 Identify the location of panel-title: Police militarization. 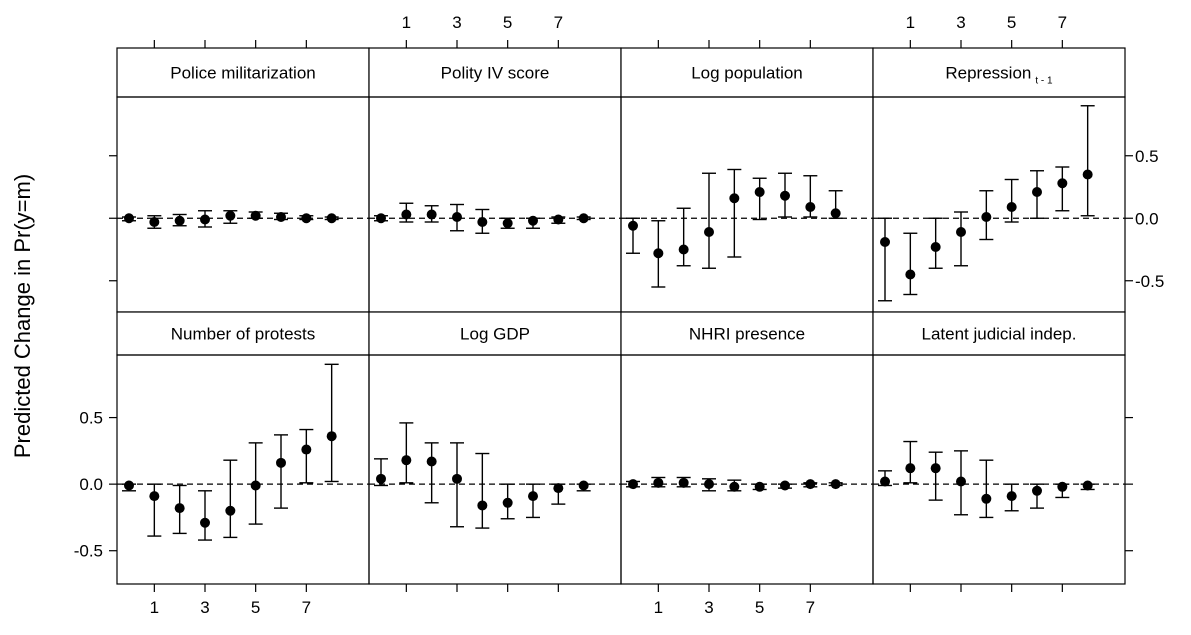
(243, 73).